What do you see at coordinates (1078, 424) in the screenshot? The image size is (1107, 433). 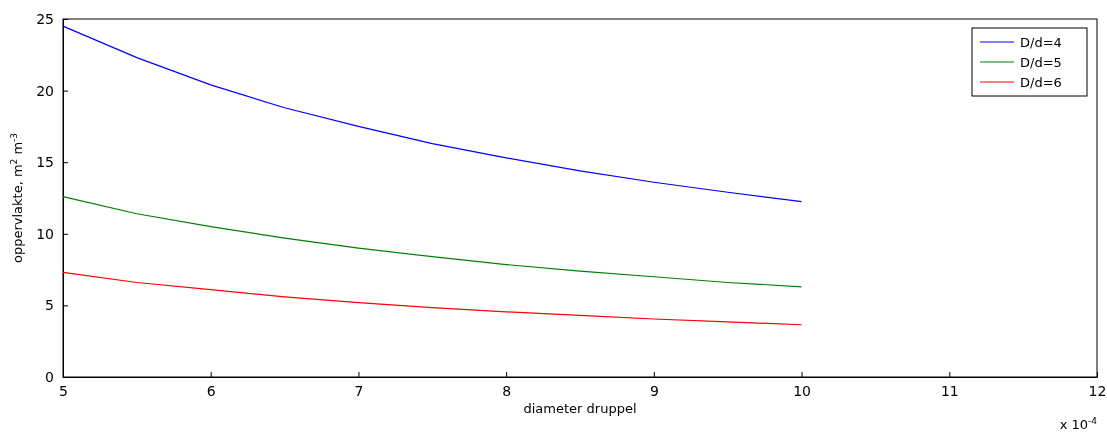 I see `text: x 10$^{-4}$` at bounding box center [1078, 424].